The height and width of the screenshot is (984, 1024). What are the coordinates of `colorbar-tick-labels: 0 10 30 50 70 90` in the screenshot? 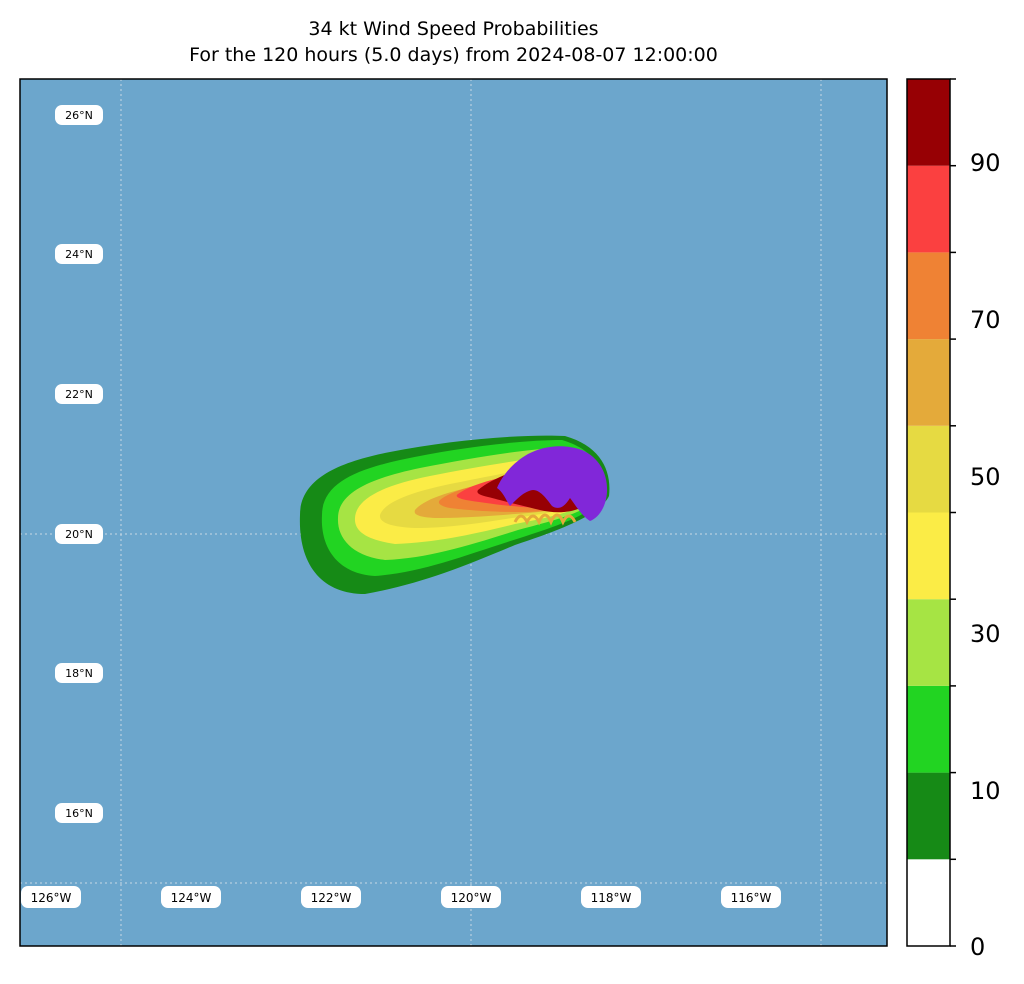 It's located at (985, 555).